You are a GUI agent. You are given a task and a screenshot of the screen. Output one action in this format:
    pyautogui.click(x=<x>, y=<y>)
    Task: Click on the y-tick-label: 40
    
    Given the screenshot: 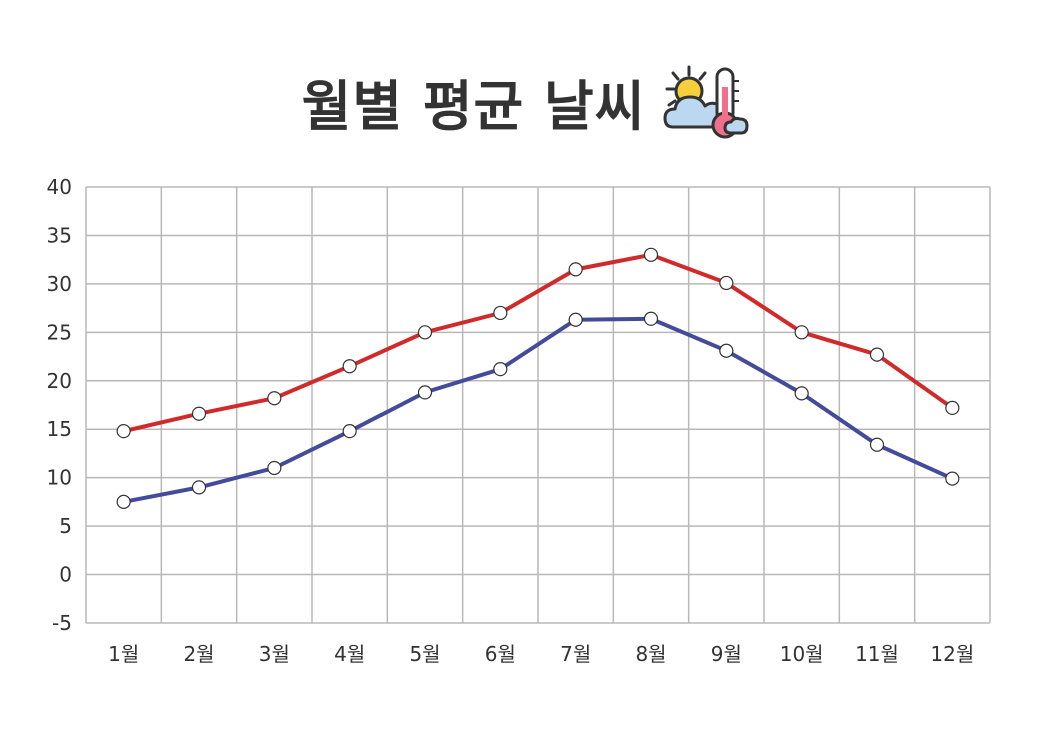 What is the action you would take?
    pyautogui.click(x=59, y=187)
    